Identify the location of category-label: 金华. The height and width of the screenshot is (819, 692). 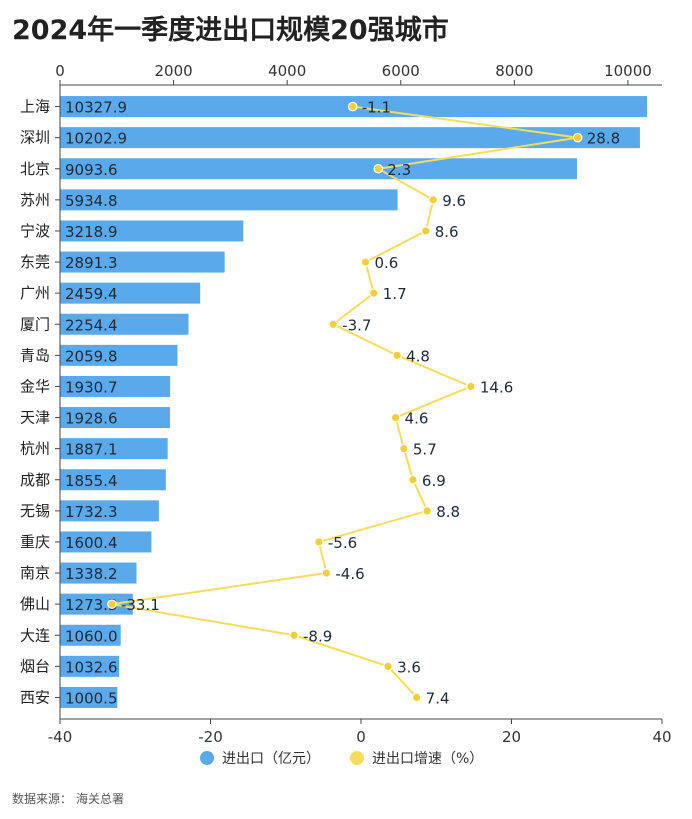
(35, 386).